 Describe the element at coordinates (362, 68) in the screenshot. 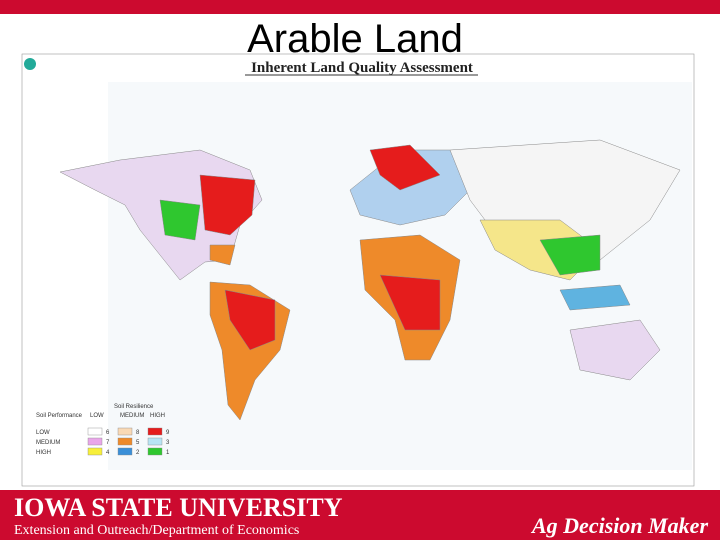

I see `map-title: Inherent Land Quality Assessment` at that location.